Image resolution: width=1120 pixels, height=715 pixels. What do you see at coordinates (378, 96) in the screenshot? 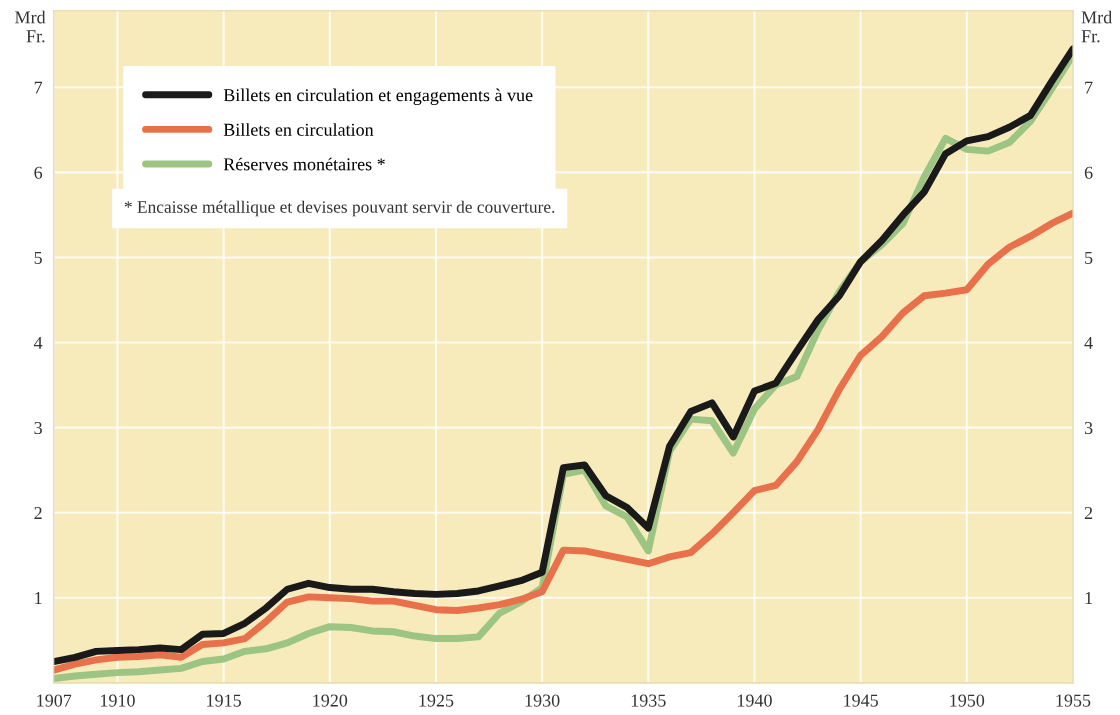
I see `legend-label: Billets en circulation et engagements à vue` at bounding box center [378, 96].